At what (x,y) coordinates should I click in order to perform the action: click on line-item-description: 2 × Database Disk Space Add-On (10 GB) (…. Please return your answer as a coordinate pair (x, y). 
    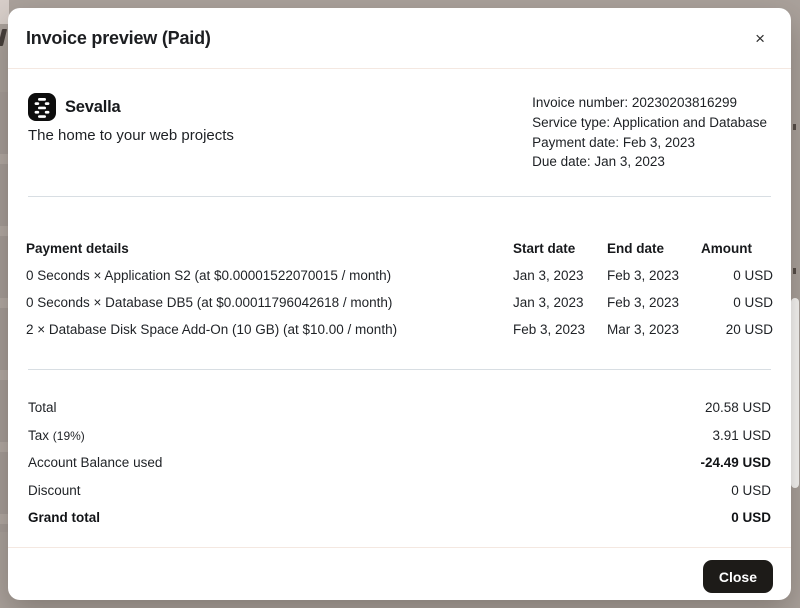
    Looking at the image, I should click on (212, 330).